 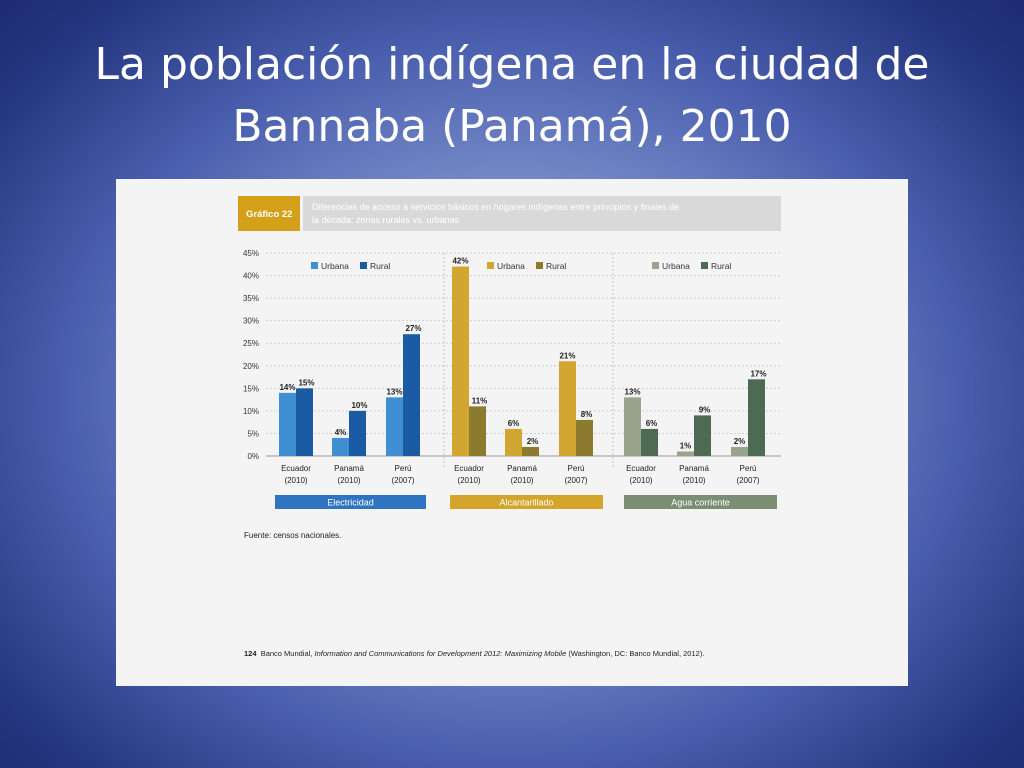 What do you see at coordinates (287, 387) in the screenshot?
I see `data-label-urban: 14%` at bounding box center [287, 387].